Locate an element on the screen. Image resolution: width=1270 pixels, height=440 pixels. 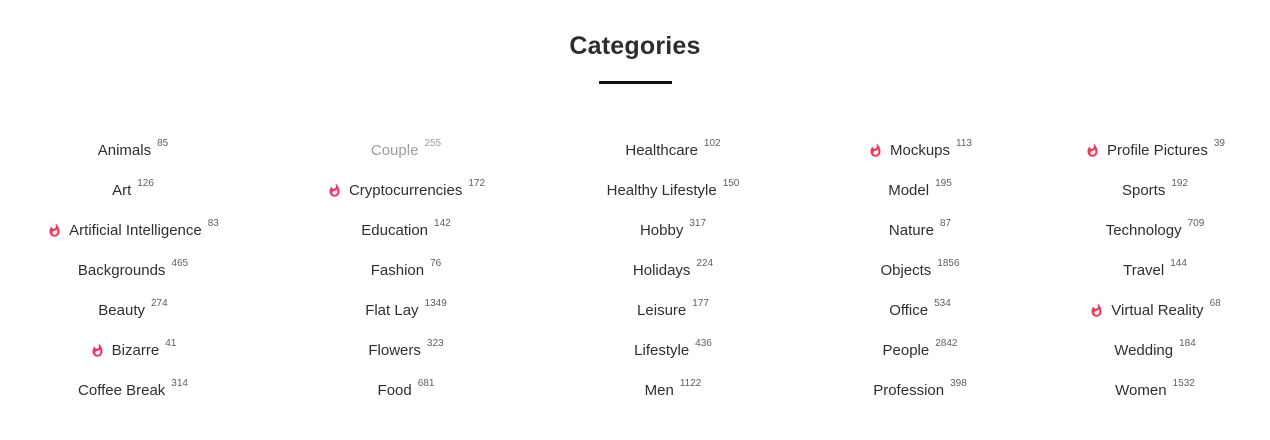
category-count: 398 is located at coordinates (958, 383).